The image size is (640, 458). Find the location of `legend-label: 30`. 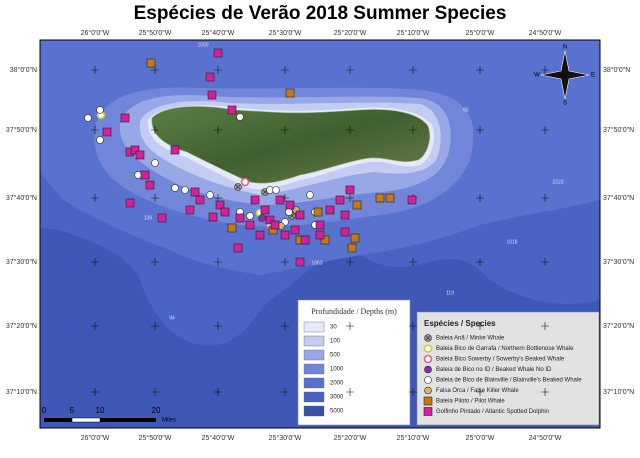

legend-label: 30 is located at coordinates (333, 328).